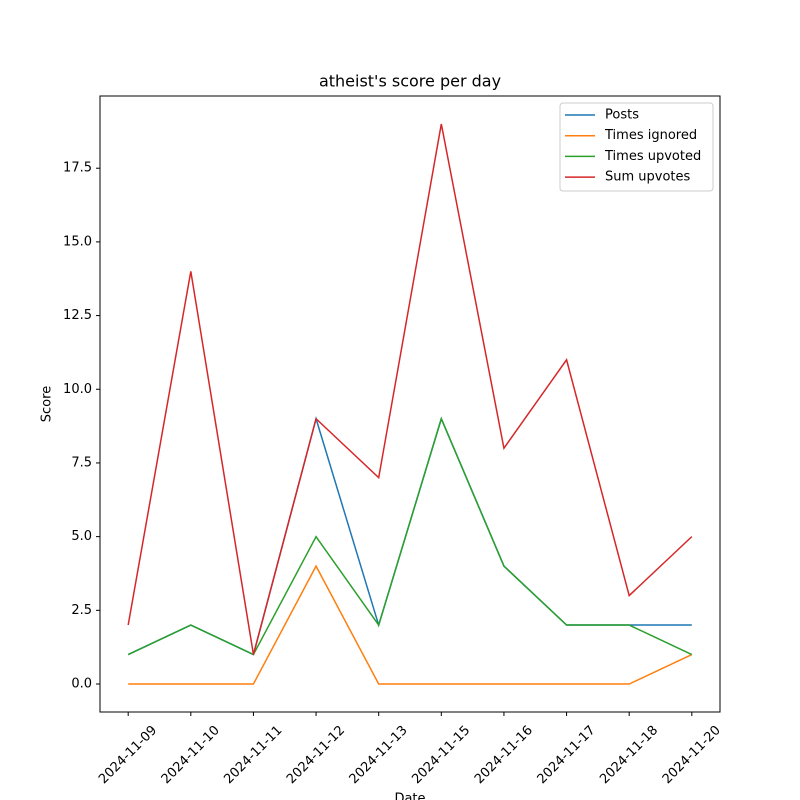 This screenshot has width=800, height=800. I want to click on chart-title: atheist's score per day, so click(410, 81).